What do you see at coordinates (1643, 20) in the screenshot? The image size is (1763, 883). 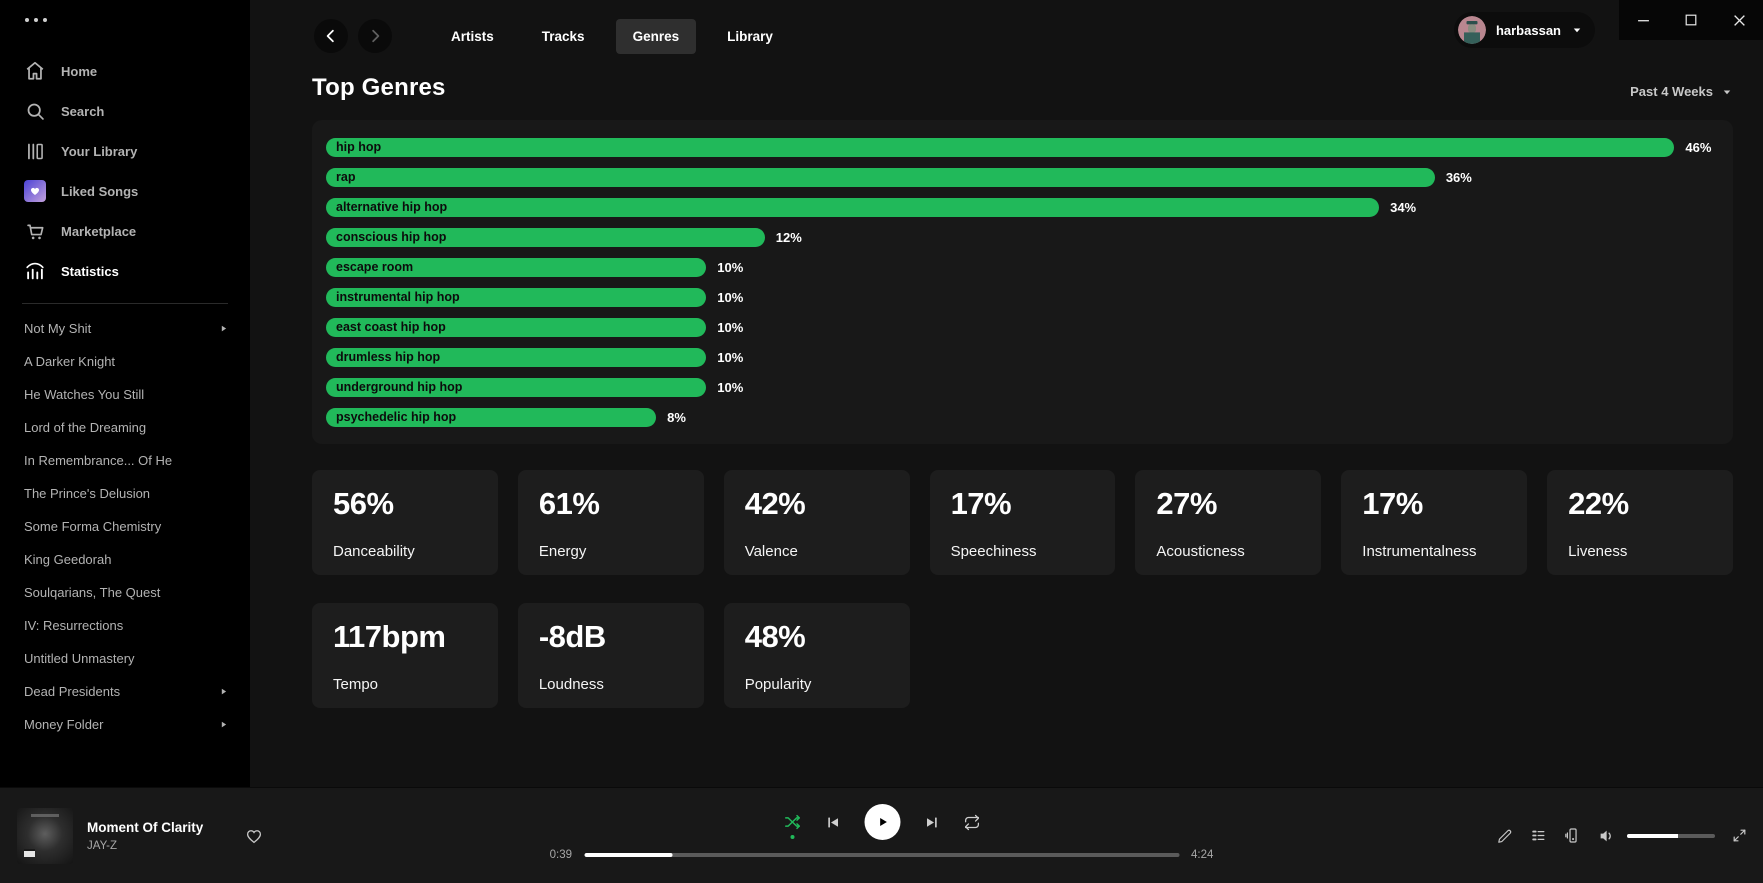 I see `minimize-button` at bounding box center [1643, 20].